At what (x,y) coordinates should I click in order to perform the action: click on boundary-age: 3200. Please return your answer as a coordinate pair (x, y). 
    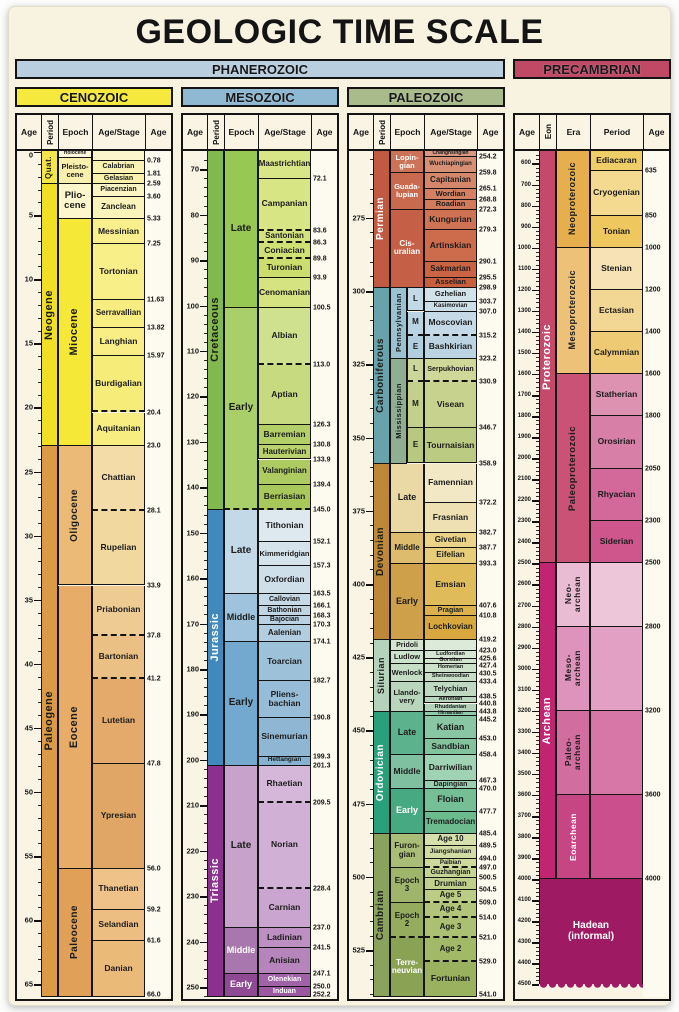
    Looking at the image, I should click on (653, 711).